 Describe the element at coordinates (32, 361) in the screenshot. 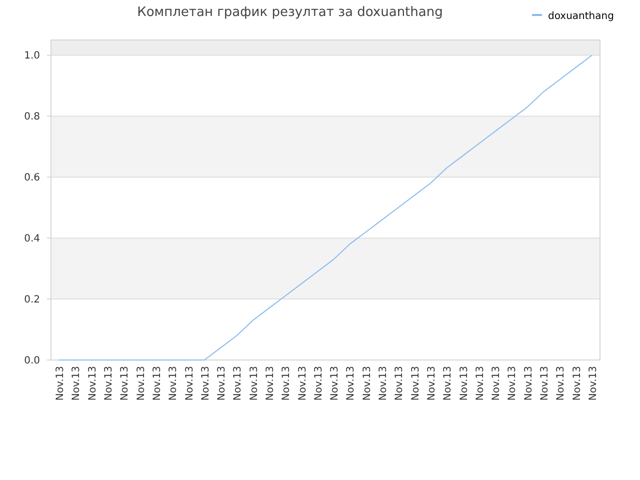

I see `y-tick-label: 0.0` at that location.